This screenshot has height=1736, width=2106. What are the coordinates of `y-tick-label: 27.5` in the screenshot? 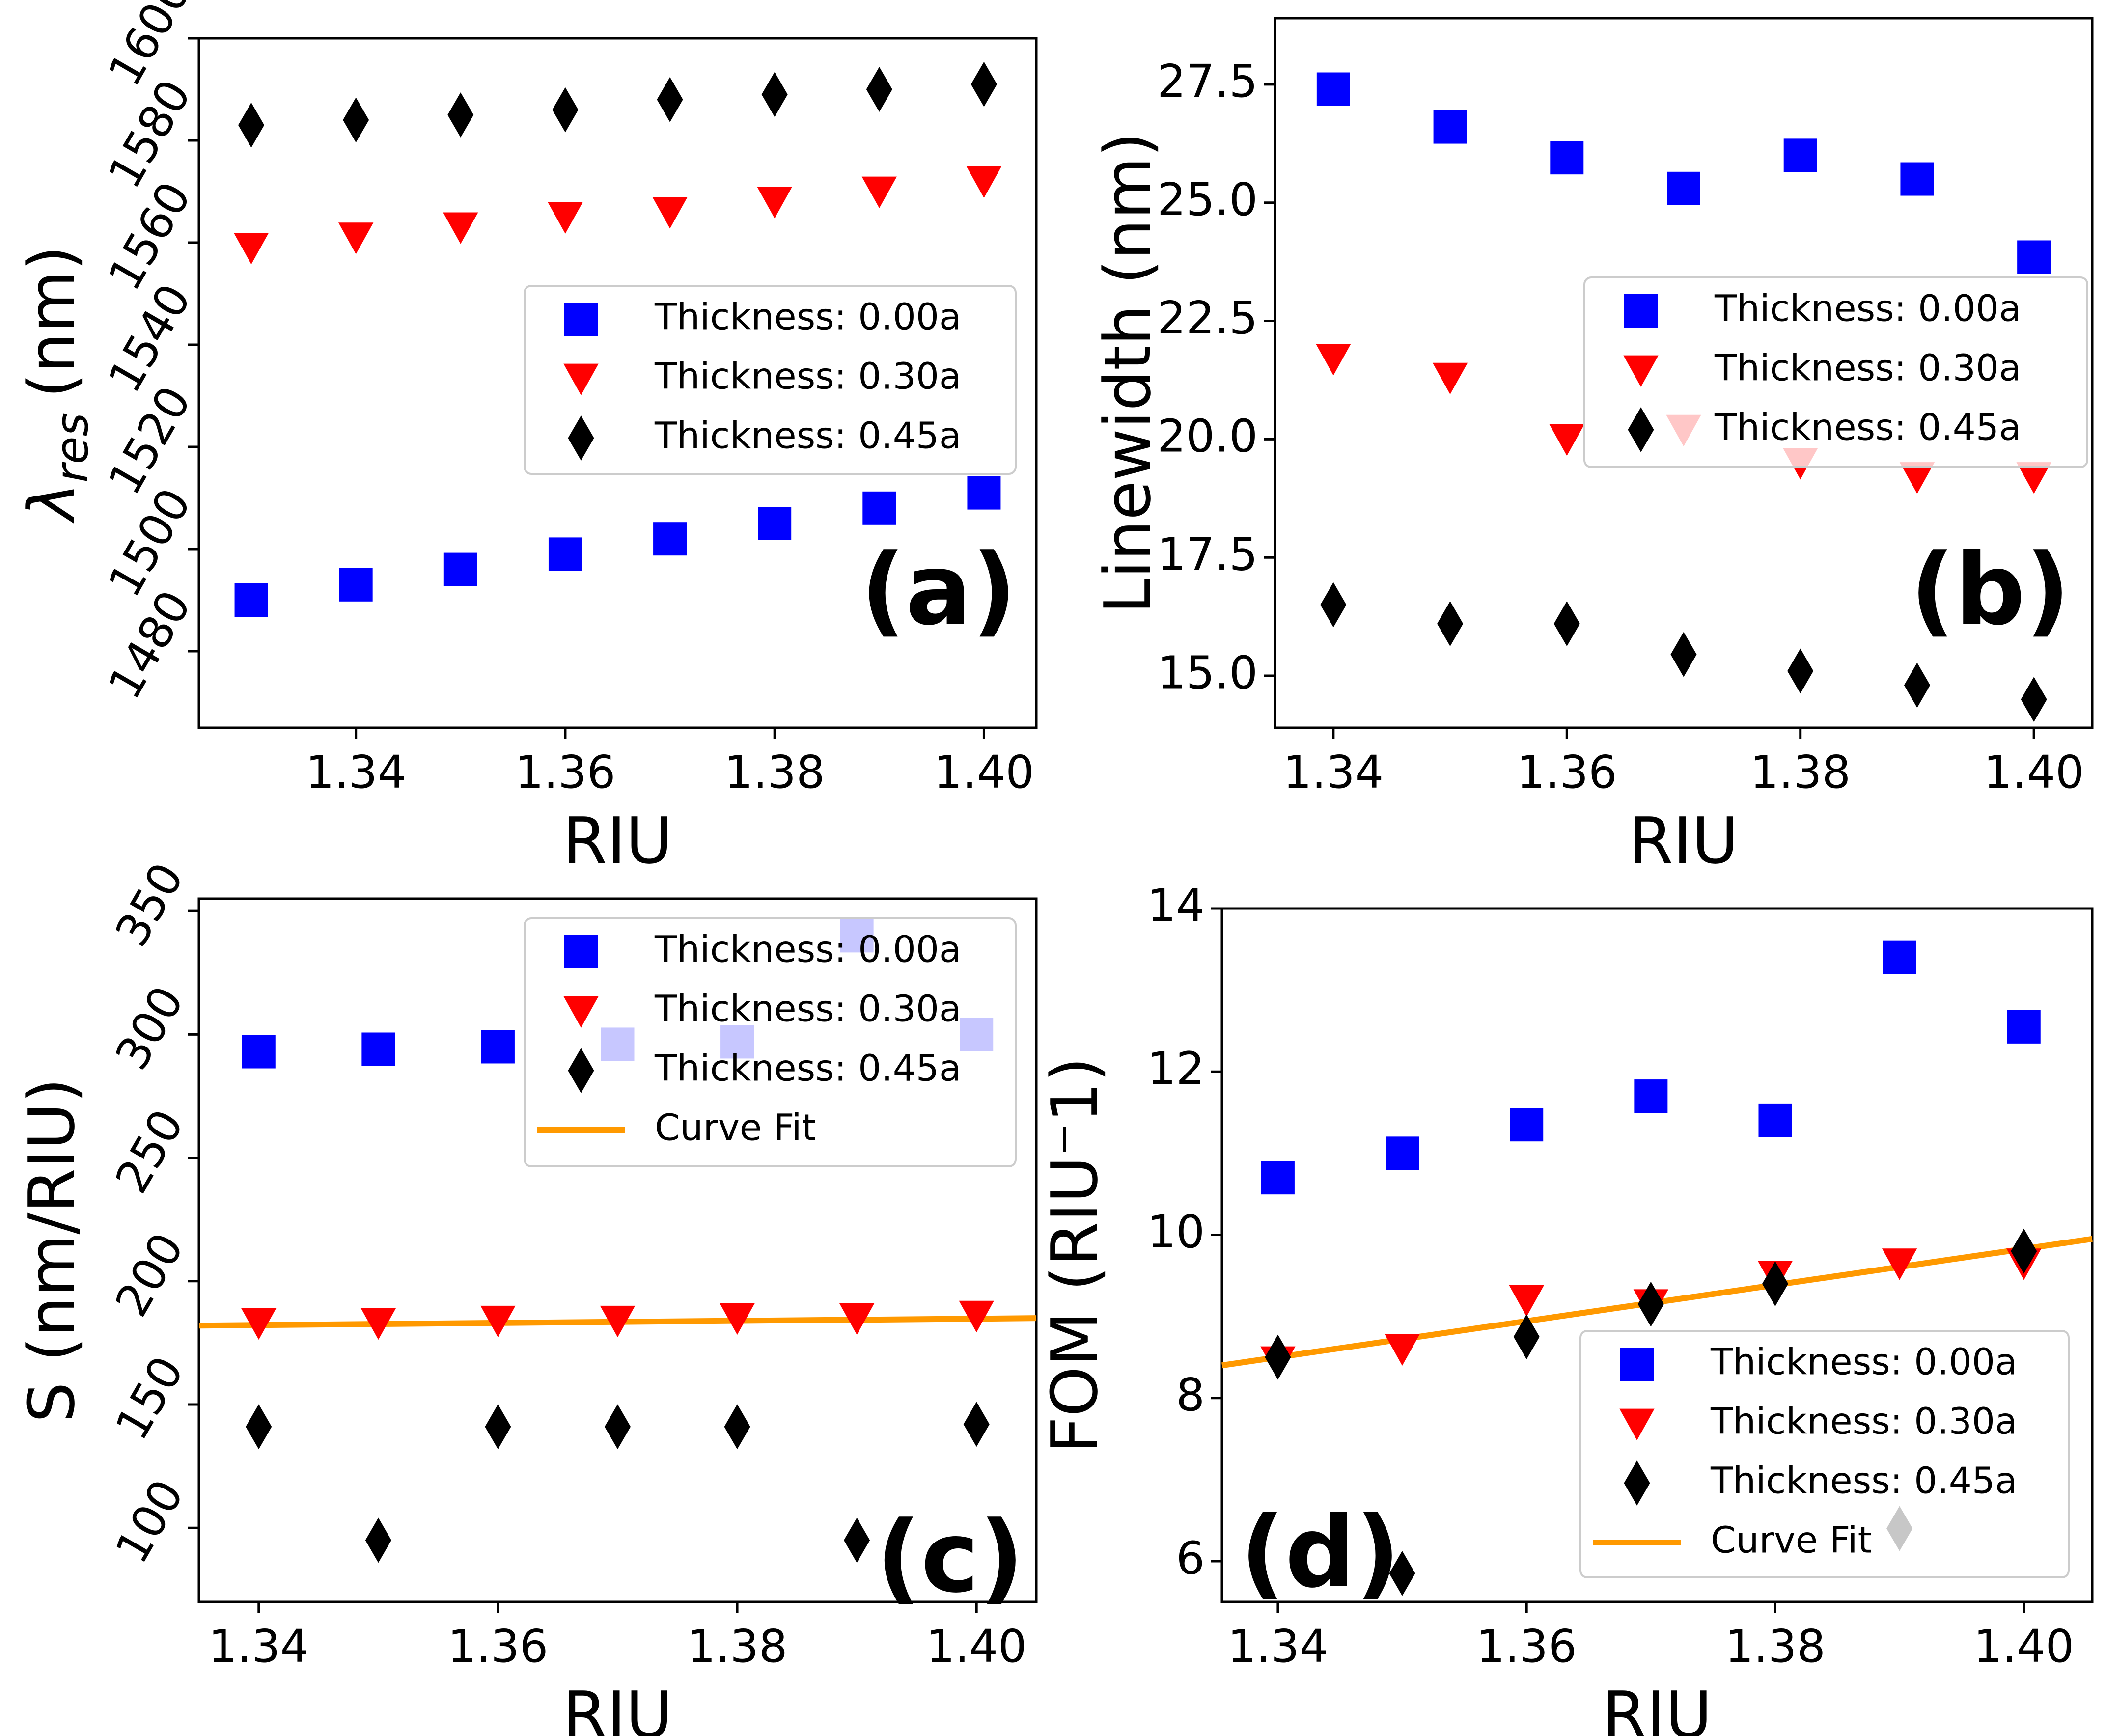 It's located at (1207, 81).